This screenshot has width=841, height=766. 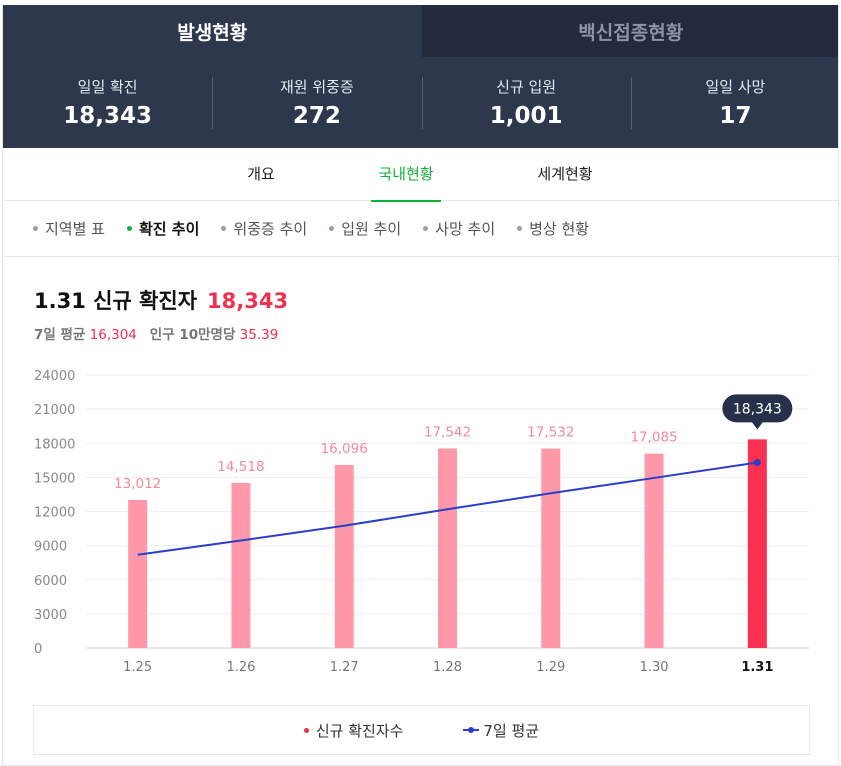 I want to click on stat-new-admissions: 신규 입원 1,001, so click(x=526, y=102).